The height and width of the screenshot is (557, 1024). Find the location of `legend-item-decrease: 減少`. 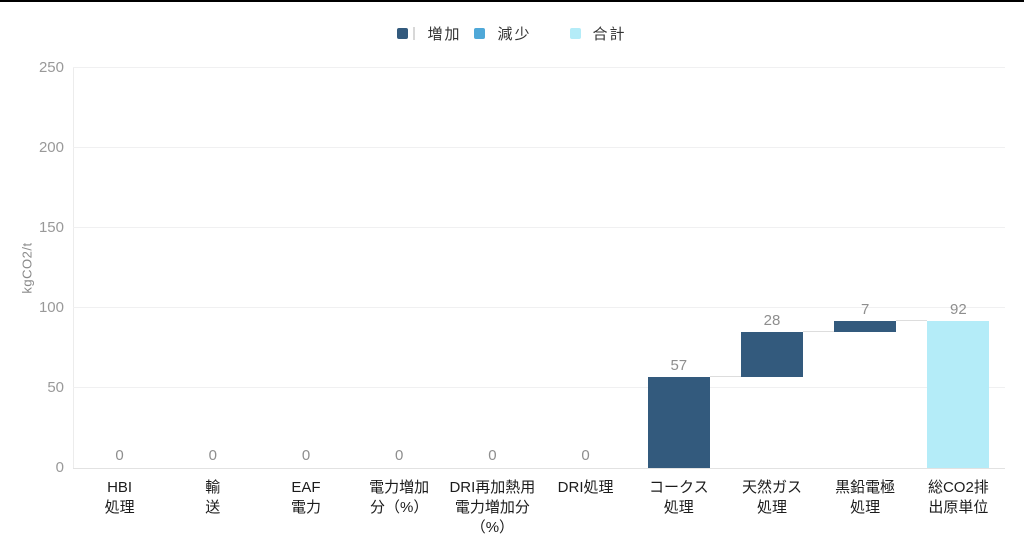

legend-item-decrease: 減少 is located at coordinates (502, 33).